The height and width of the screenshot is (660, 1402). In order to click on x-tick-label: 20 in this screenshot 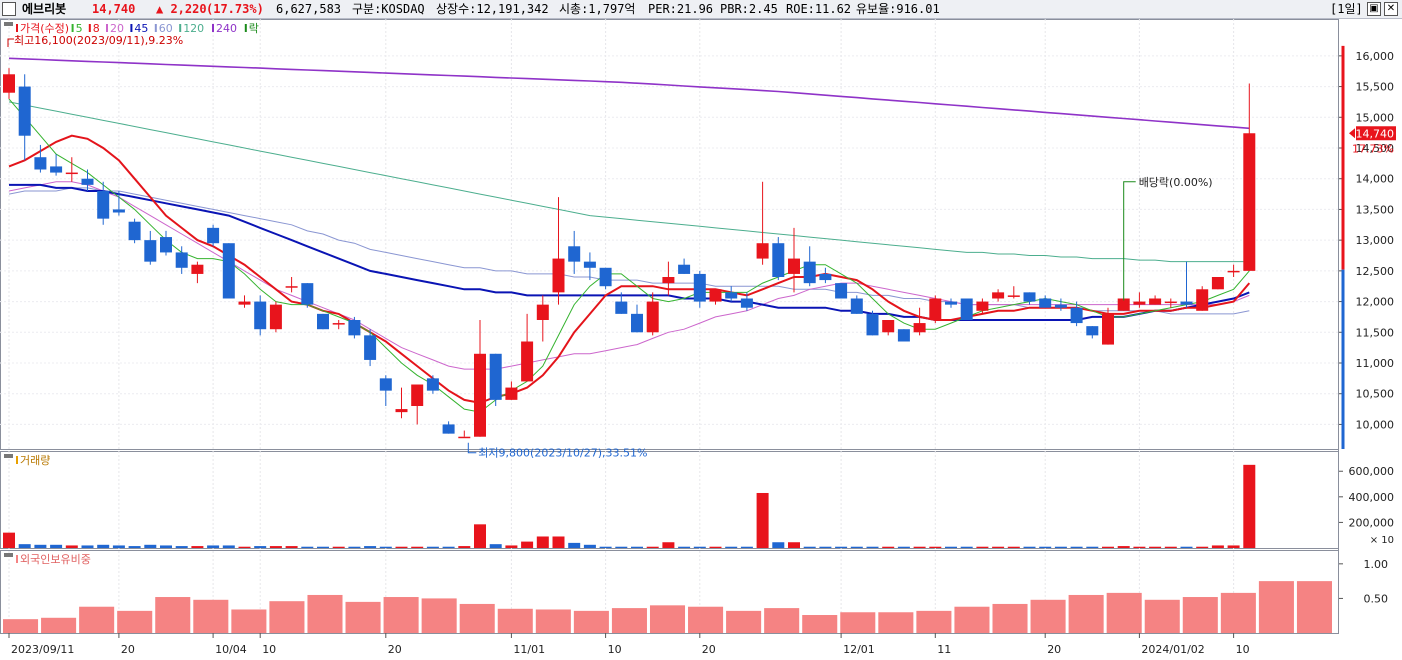, I will do `click(709, 649)`.